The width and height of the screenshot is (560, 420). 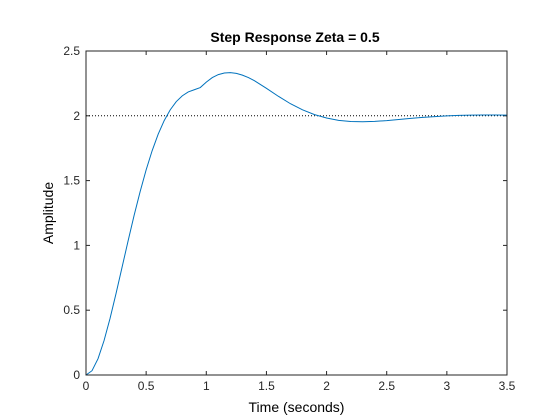 What do you see at coordinates (386, 386) in the screenshot?
I see `x-tick-label: 2.5` at bounding box center [386, 386].